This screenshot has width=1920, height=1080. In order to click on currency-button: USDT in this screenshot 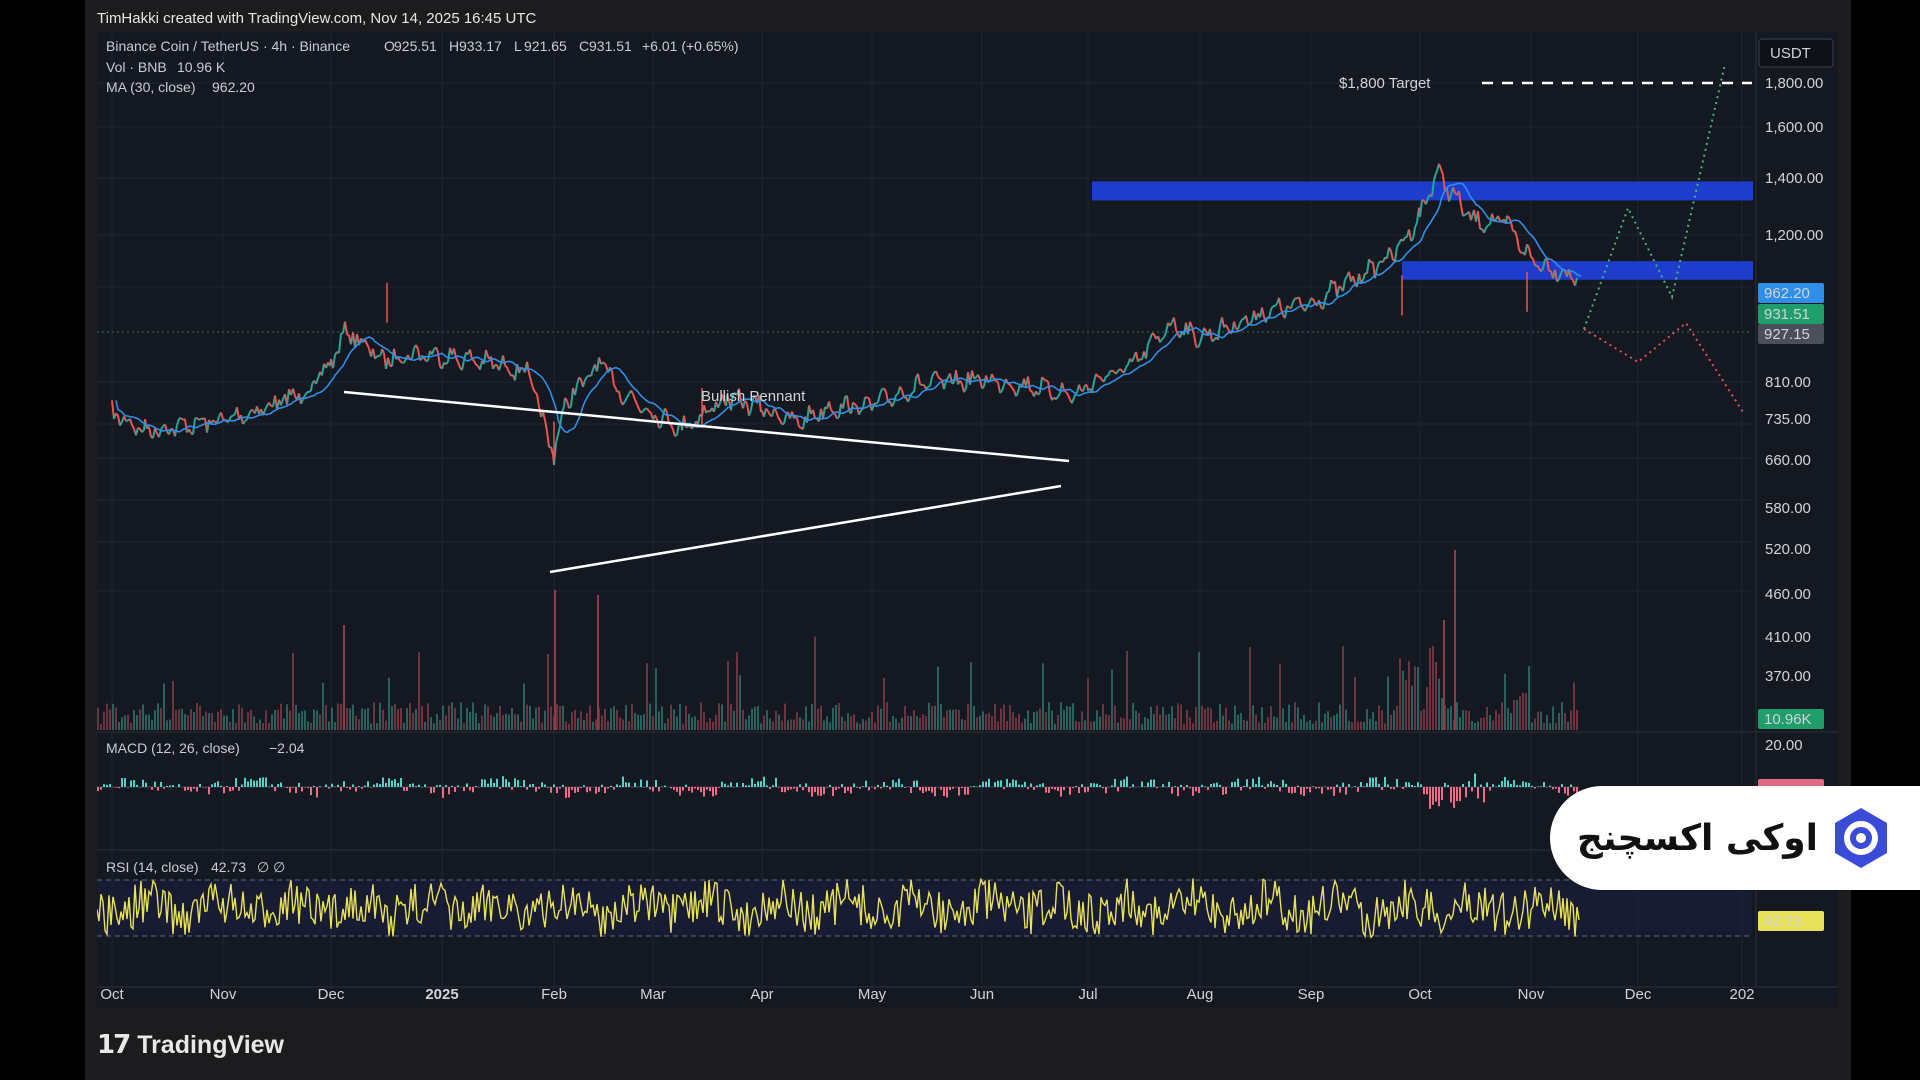, I will do `click(1796, 53)`.